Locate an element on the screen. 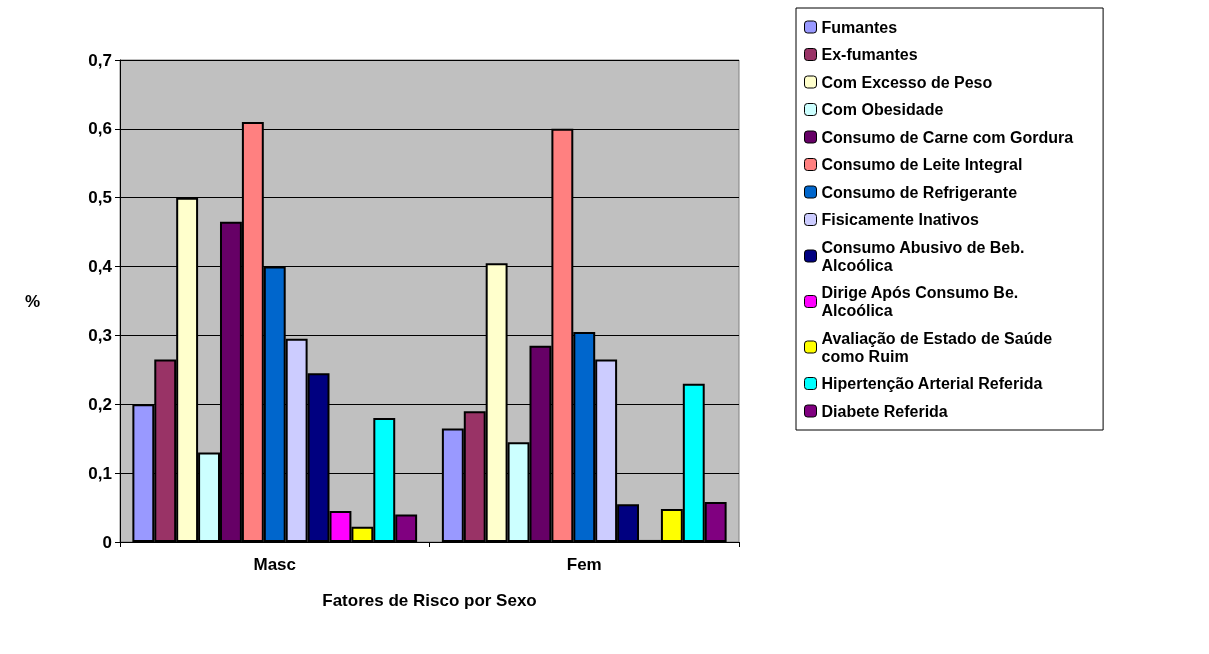 The height and width of the screenshot is (654, 1209). y-tick-label: 0,2 is located at coordinates (100, 404).